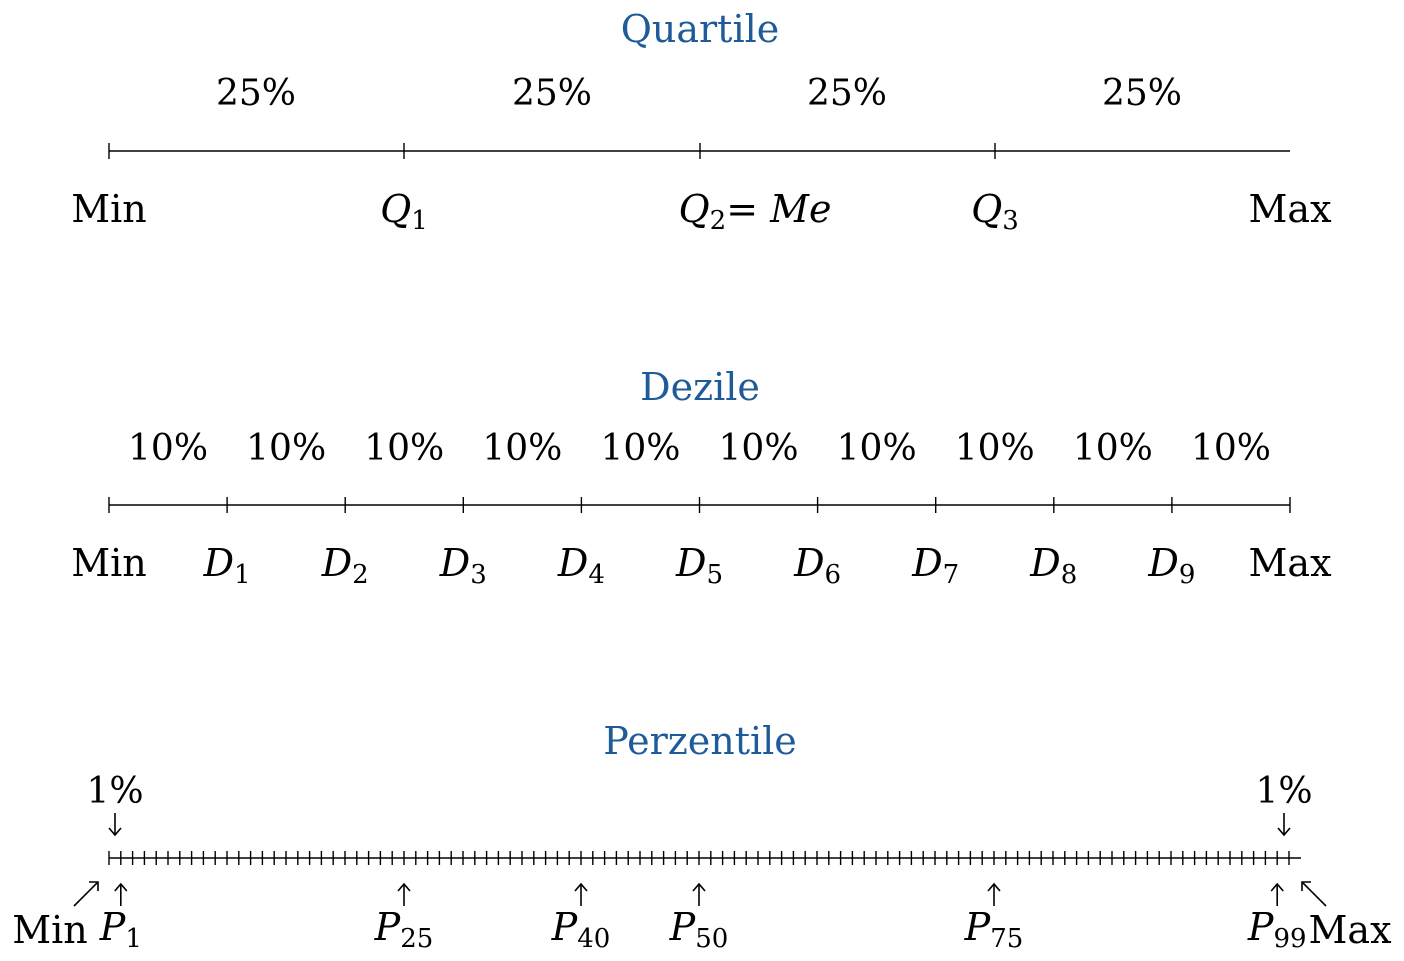  I want to click on up-arrow-p25, so click(404, 894).